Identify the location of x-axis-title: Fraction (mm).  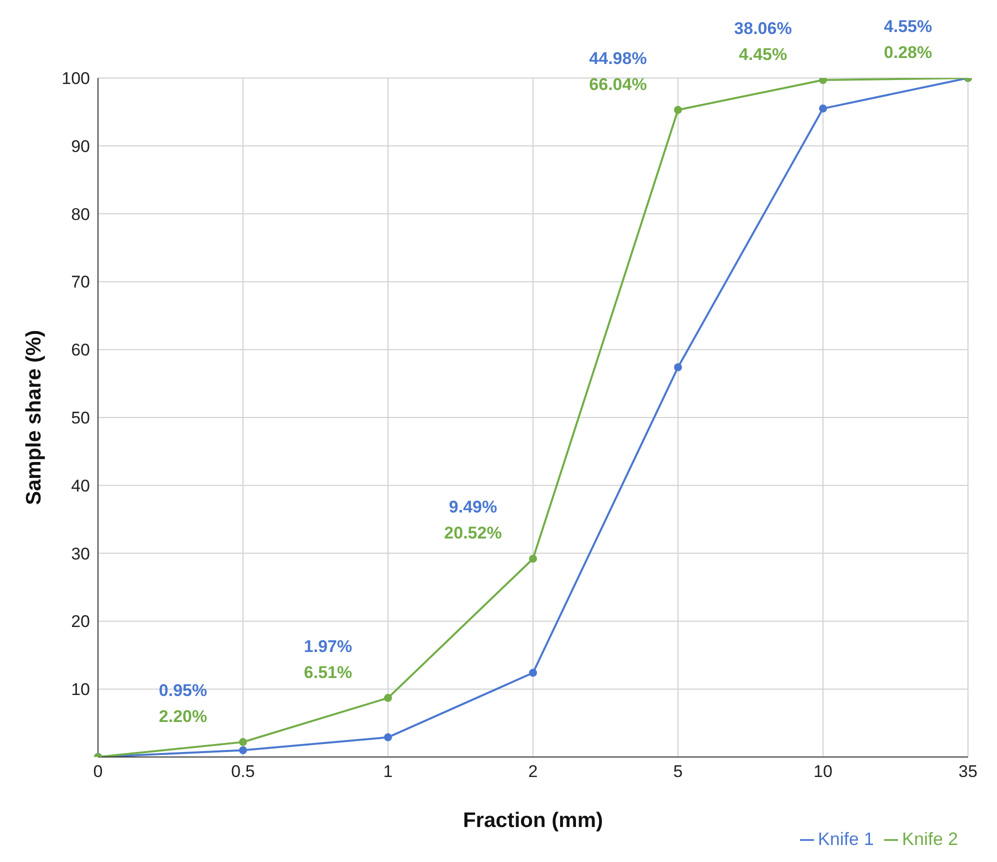
(533, 820).